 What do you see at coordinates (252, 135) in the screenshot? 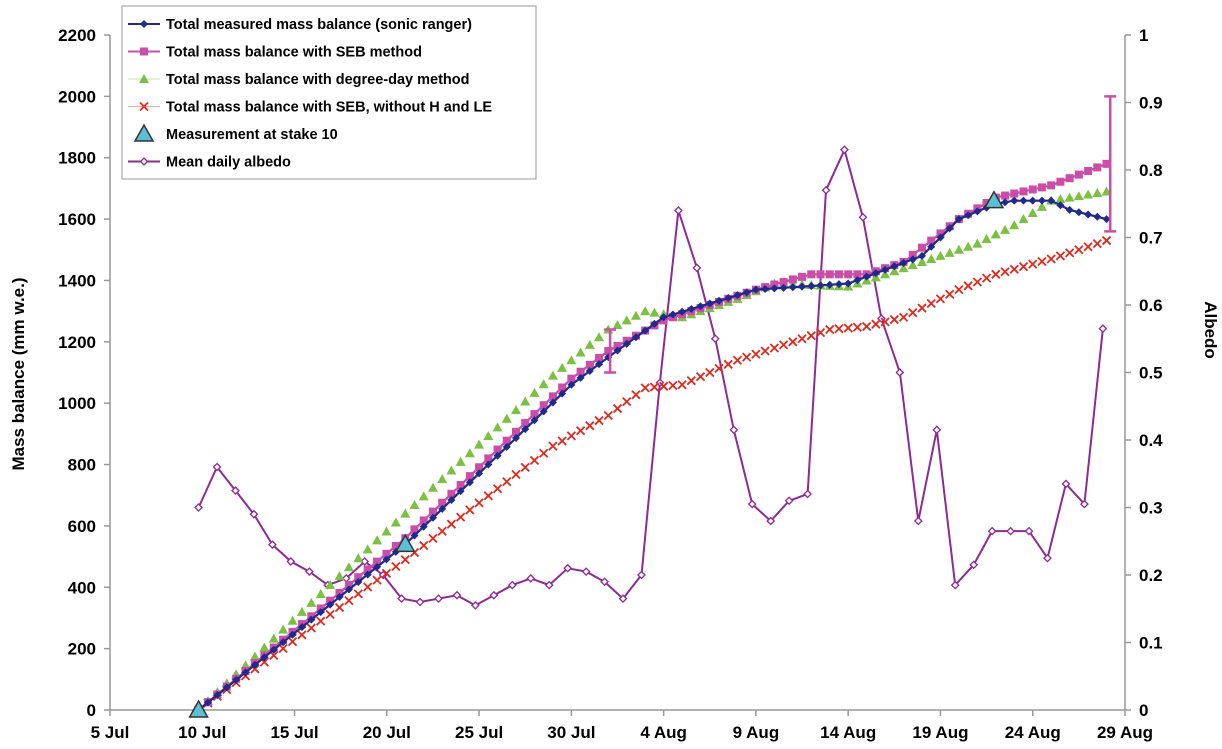
I see `legend-label: Measurement at stake 10` at bounding box center [252, 135].